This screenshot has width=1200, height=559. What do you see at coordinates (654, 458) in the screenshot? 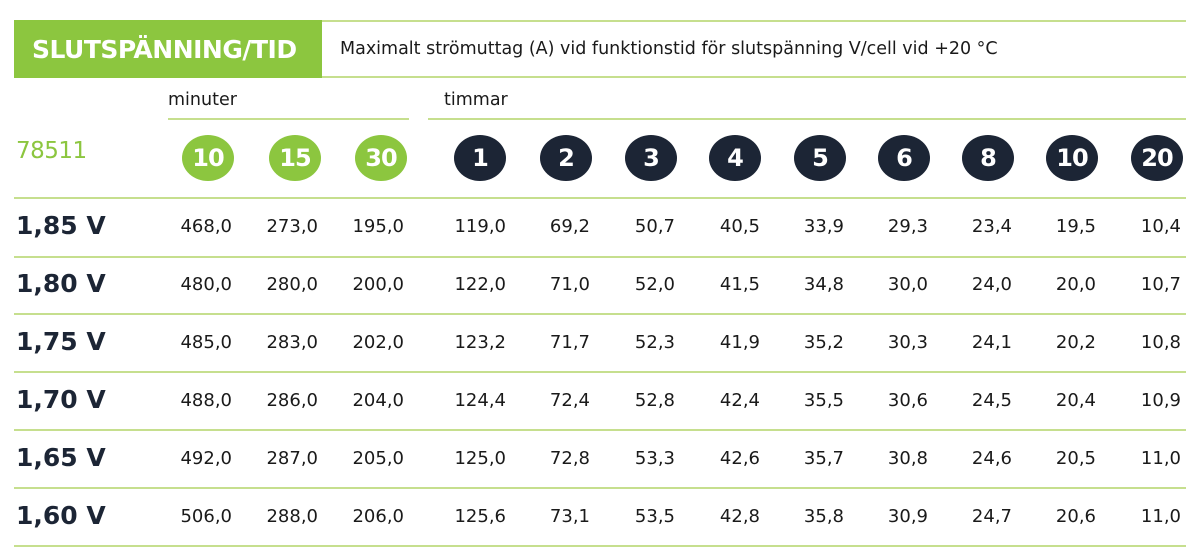
I see `table-cell: 53,3` at bounding box center [654, 458].